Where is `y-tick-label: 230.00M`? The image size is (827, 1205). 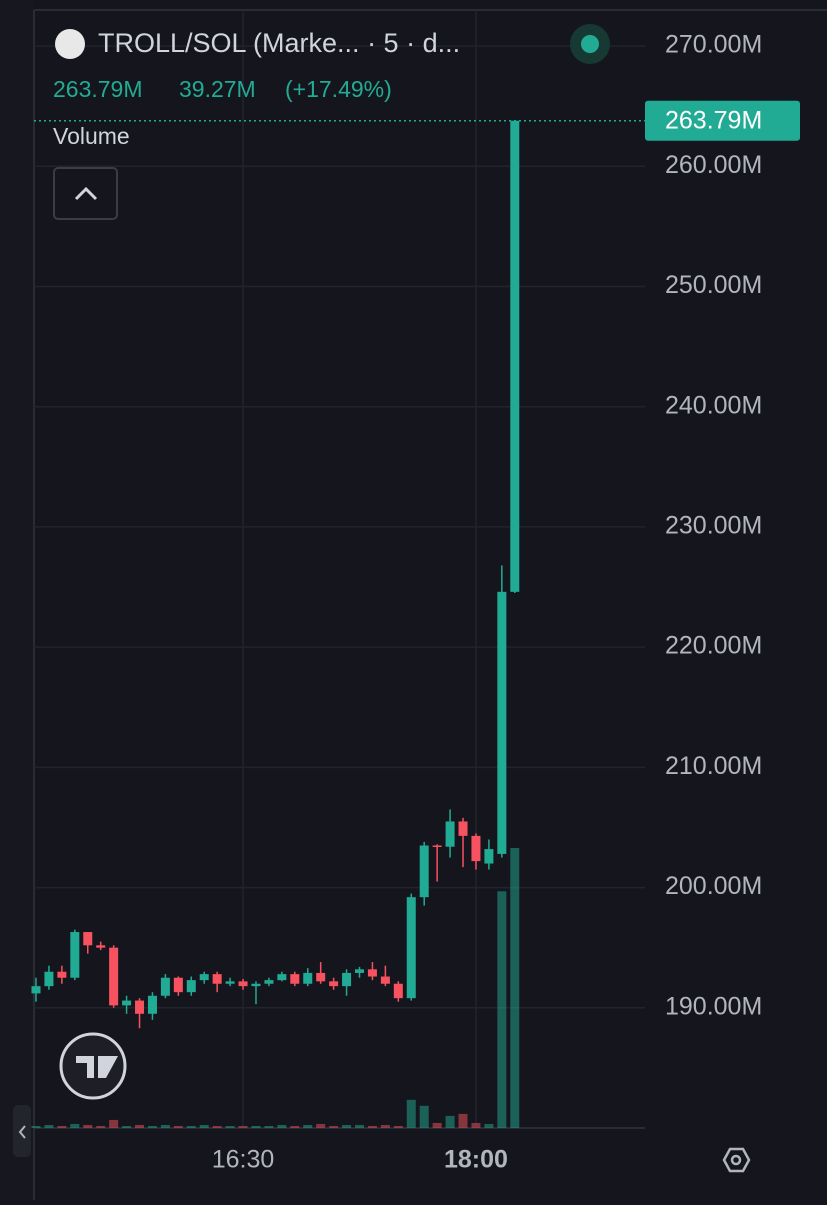 y-tick-label: 230.00M is located at coordinates (713, 526).